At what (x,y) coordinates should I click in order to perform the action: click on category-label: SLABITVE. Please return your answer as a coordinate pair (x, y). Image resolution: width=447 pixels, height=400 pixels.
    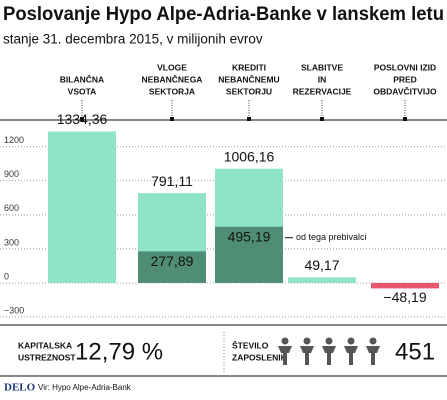
    Looking at the image, I should click on (322, 67).